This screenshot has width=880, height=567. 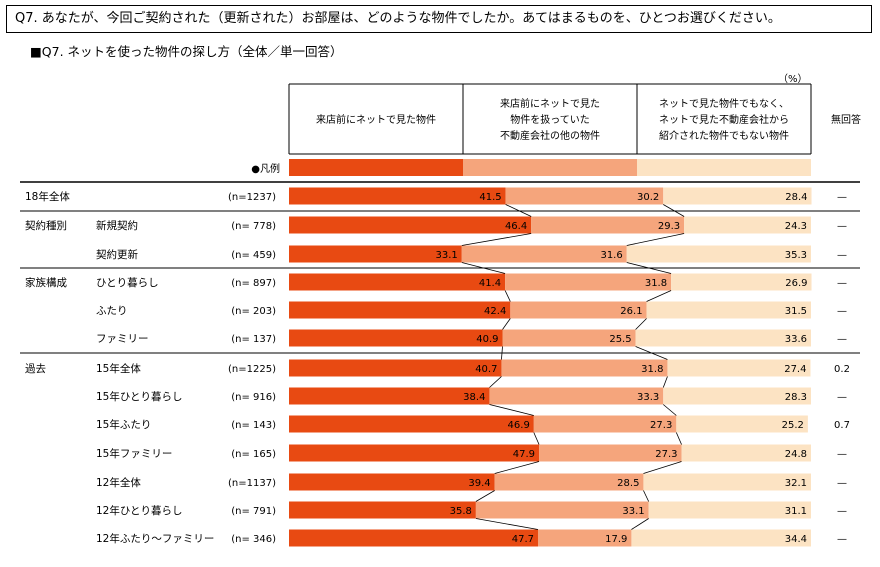 I want to click on chart-subtitle: ■Q7. ネットを使った物件の探し方（全体／単一回答）, so click(x=186, y=51).